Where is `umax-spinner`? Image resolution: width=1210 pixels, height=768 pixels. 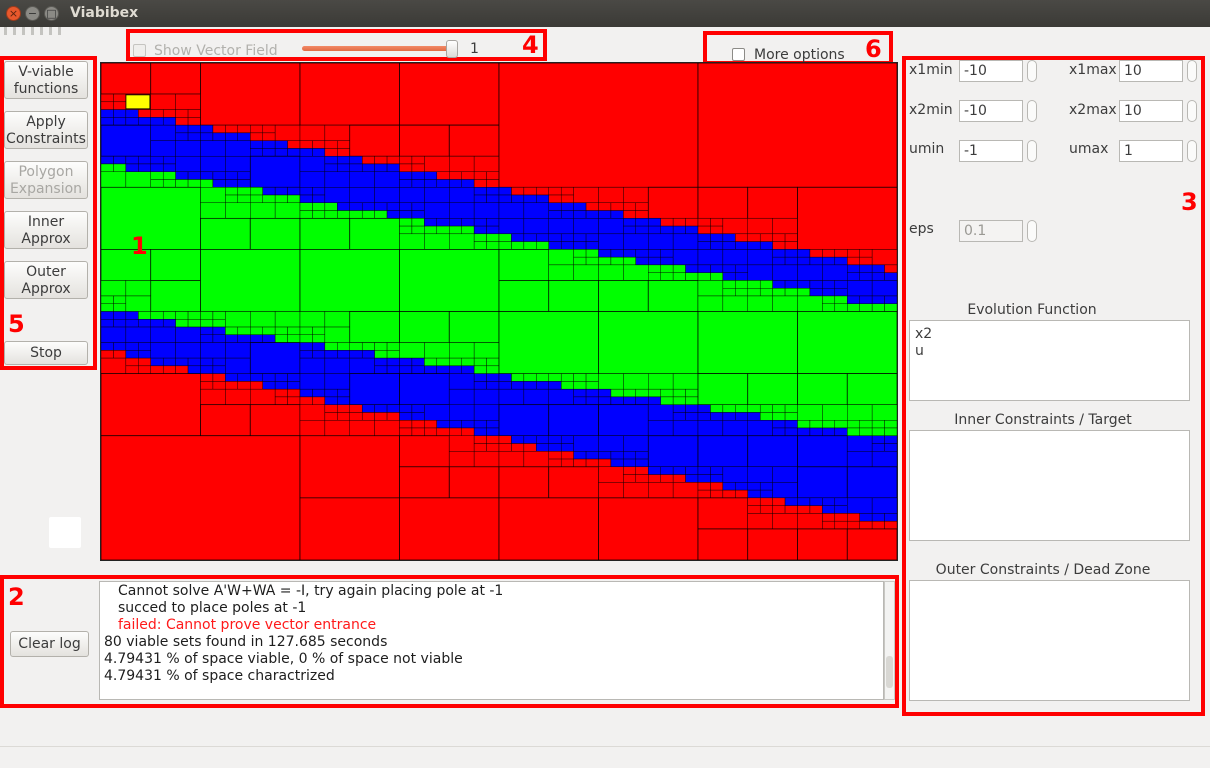 umax-spinner is located at coordinates (1192, 151).